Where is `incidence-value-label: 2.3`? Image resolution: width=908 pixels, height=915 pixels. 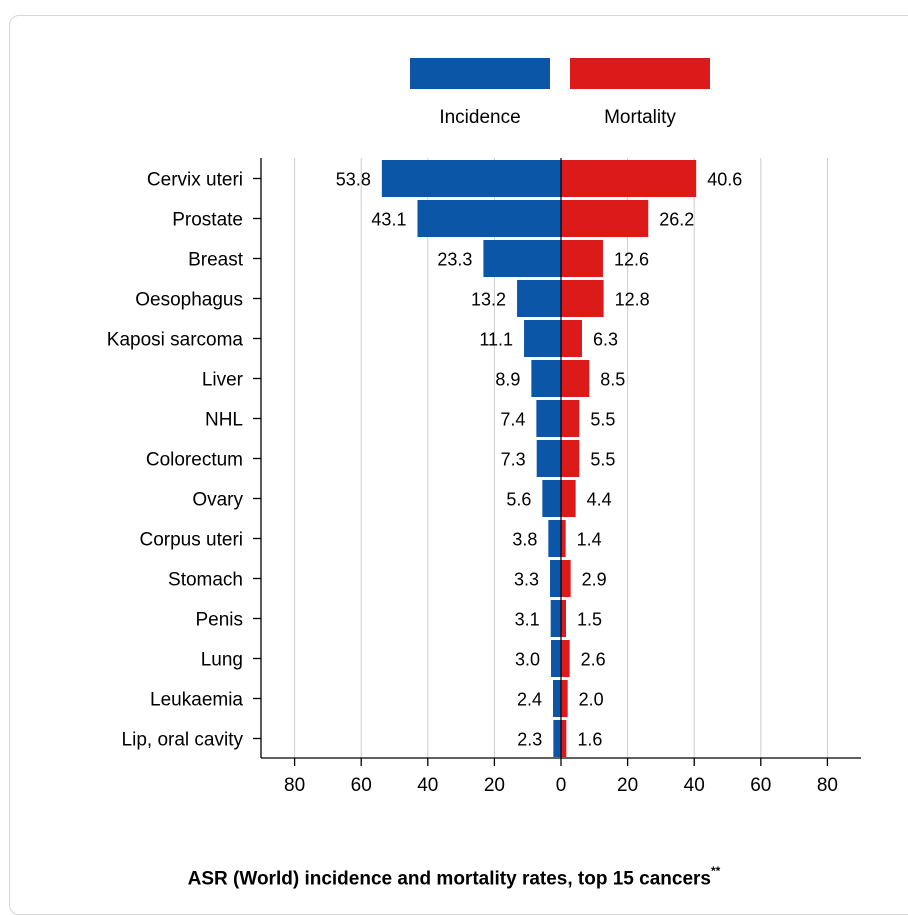
incidence-value-label: 2.3 is located at coordinates (529, 740).